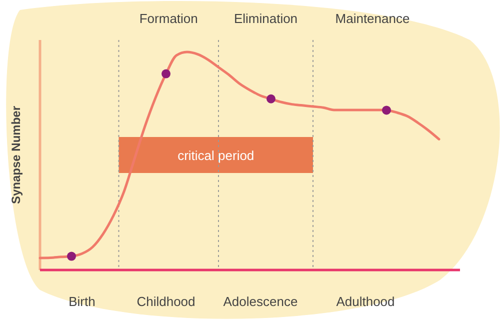 Image resolution: width=500 pixels, height=322 pixels. I want to click on text: Formation, so click(168, 18).